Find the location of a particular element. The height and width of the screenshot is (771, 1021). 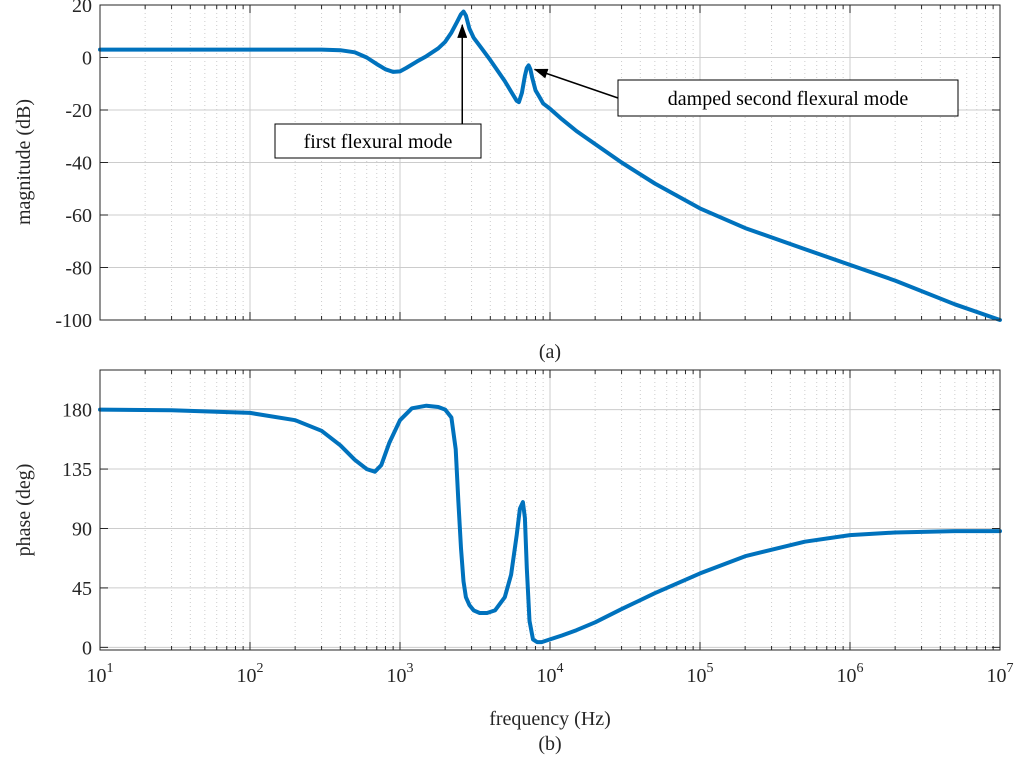

magnitude-y-axis-title: magnitude (dB) is located at coordinates (24, 162).